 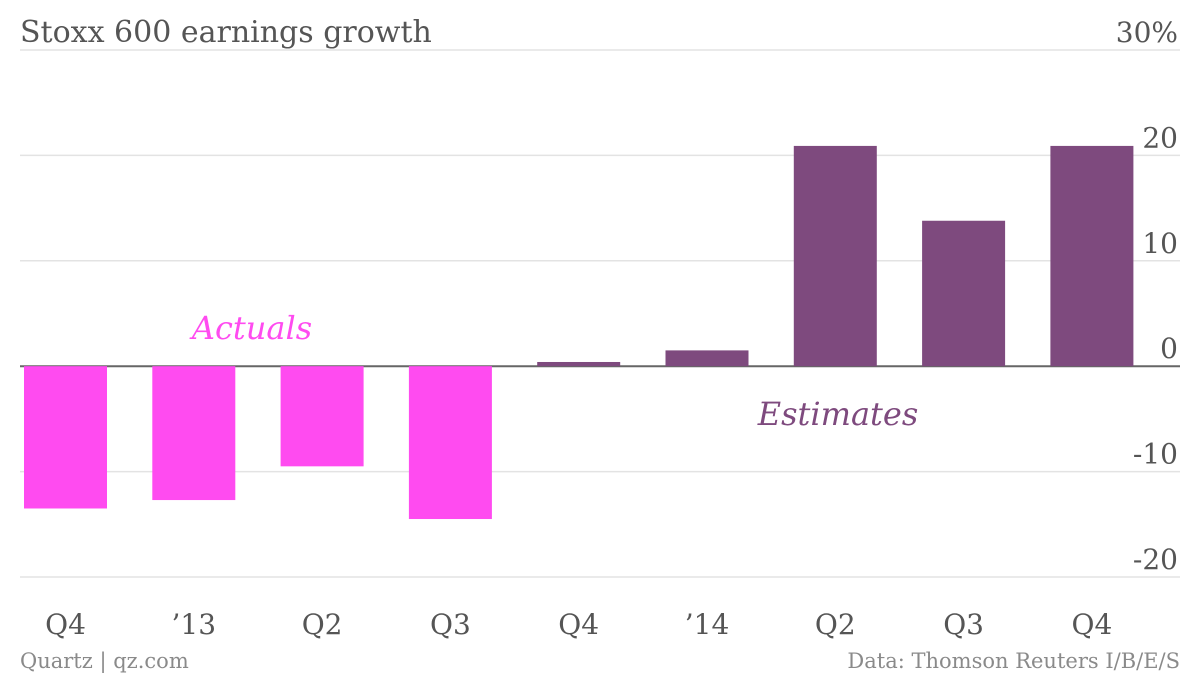 I want to click on y-tick-label: 0, so click(x=1169, y=348).